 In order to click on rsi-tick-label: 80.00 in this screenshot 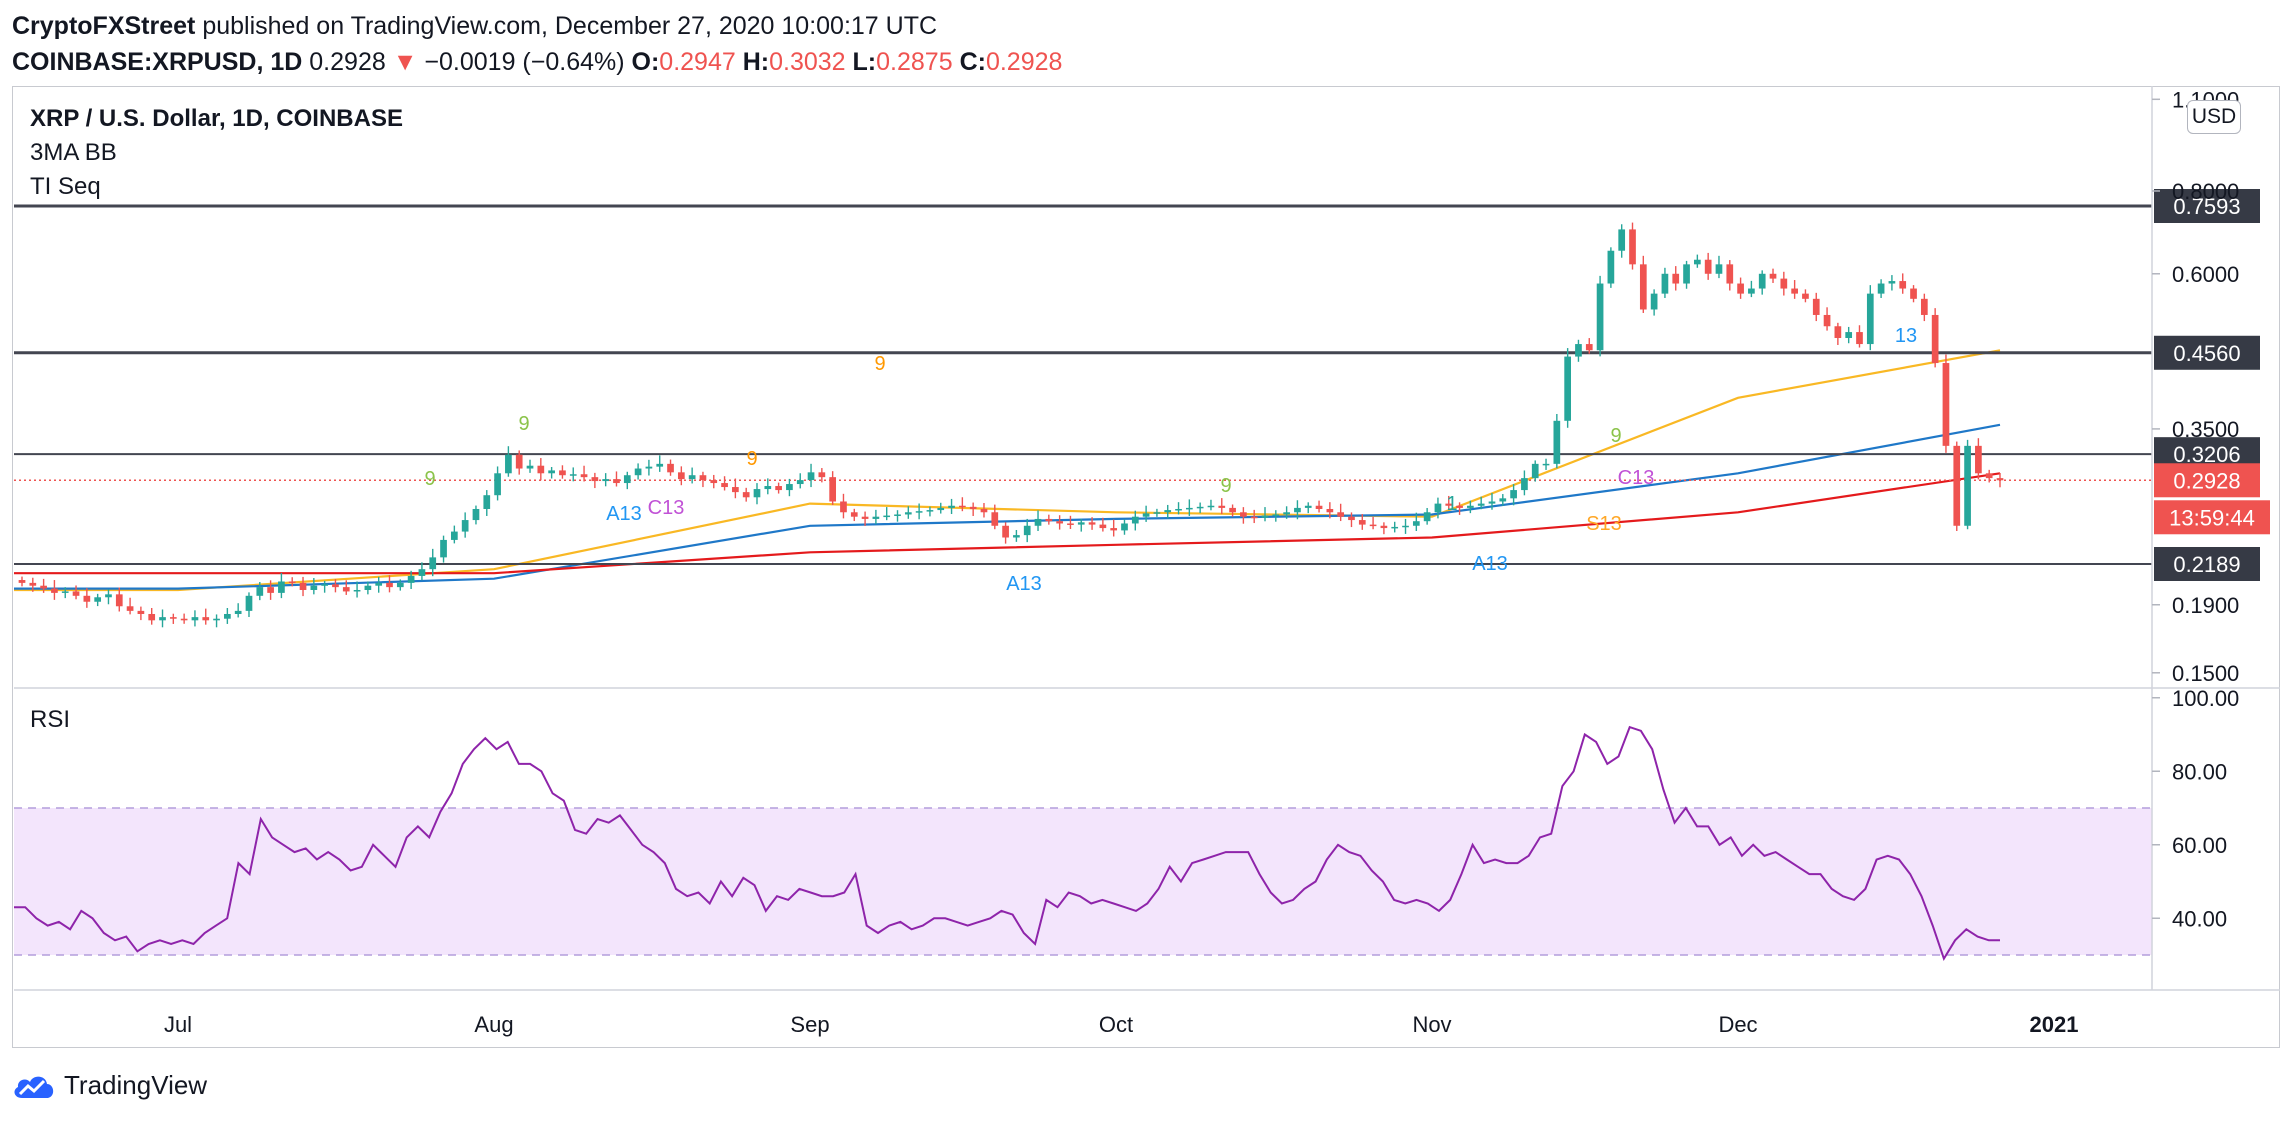, I will do `click(2199, 771)`.